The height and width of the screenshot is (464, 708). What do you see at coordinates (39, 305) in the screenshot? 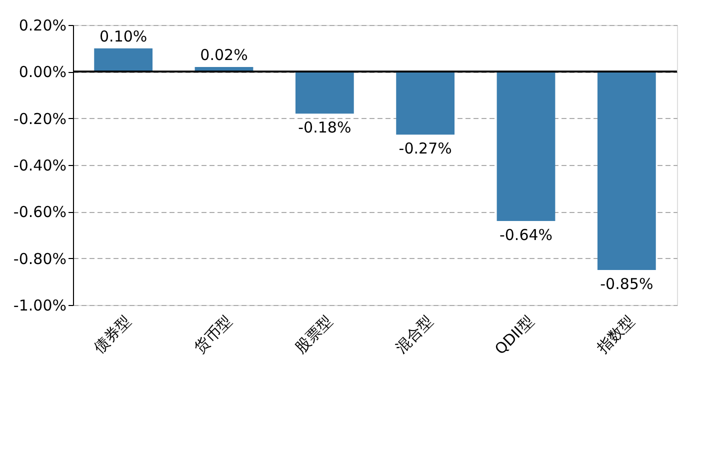
I see `y-tick-label: -1.00%` at bounding box center [39, 305].